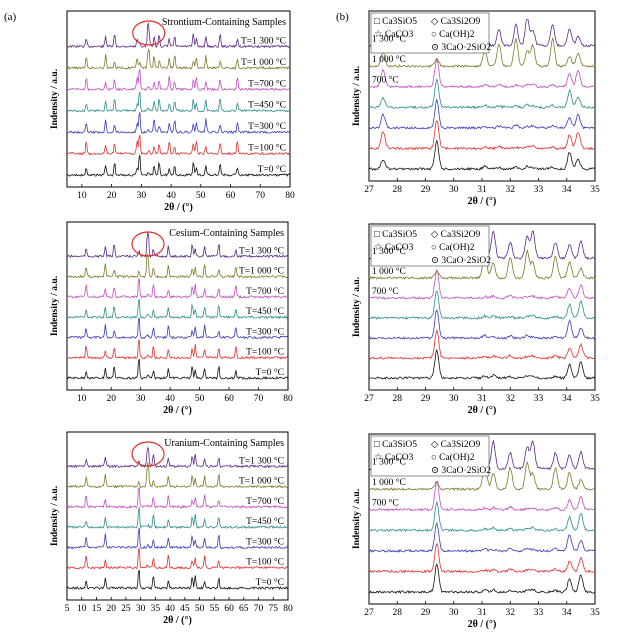 This screenshot has height=640, width=634. What do you see at coordinates (395, 235) in the screenshot?
I see `legend-entry: □ Ca3SiO5` at bounding box center [395, 235].